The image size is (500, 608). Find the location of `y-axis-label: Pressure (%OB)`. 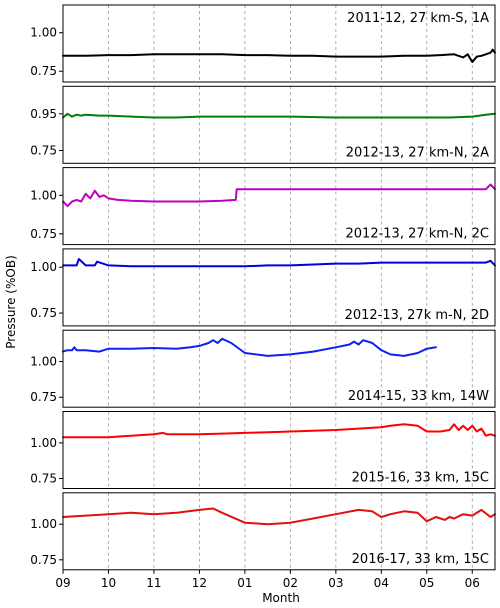

y-axis-label: Pressure (%OB) is located at coordinates (11, 302).